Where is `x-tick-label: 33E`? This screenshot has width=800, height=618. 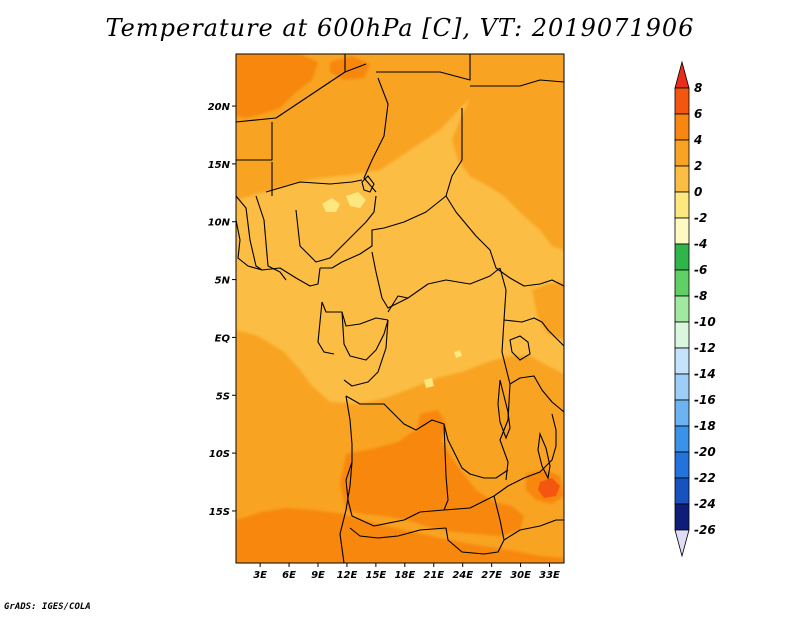
x-tick-label: 33E is located at coordinates (549, 575).